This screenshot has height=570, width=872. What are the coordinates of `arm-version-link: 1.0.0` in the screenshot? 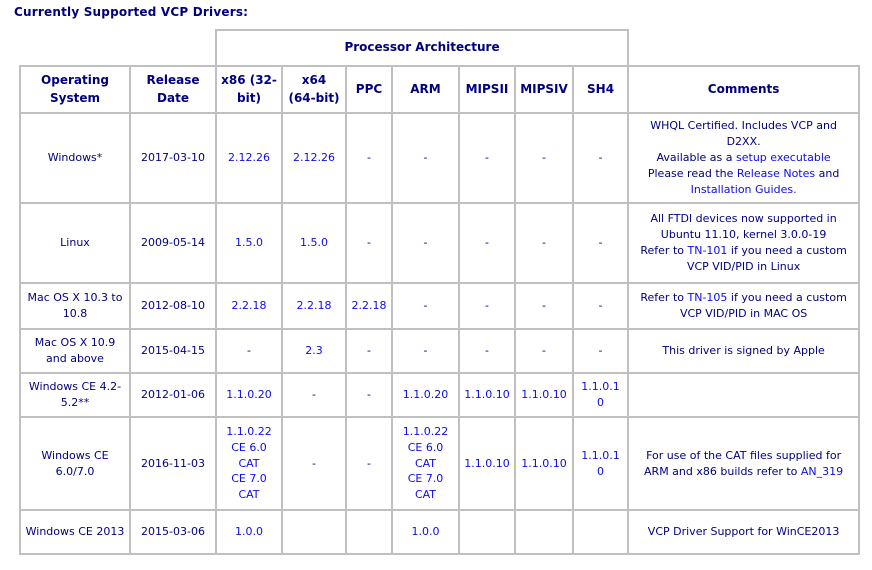 It's located at (425, 532).